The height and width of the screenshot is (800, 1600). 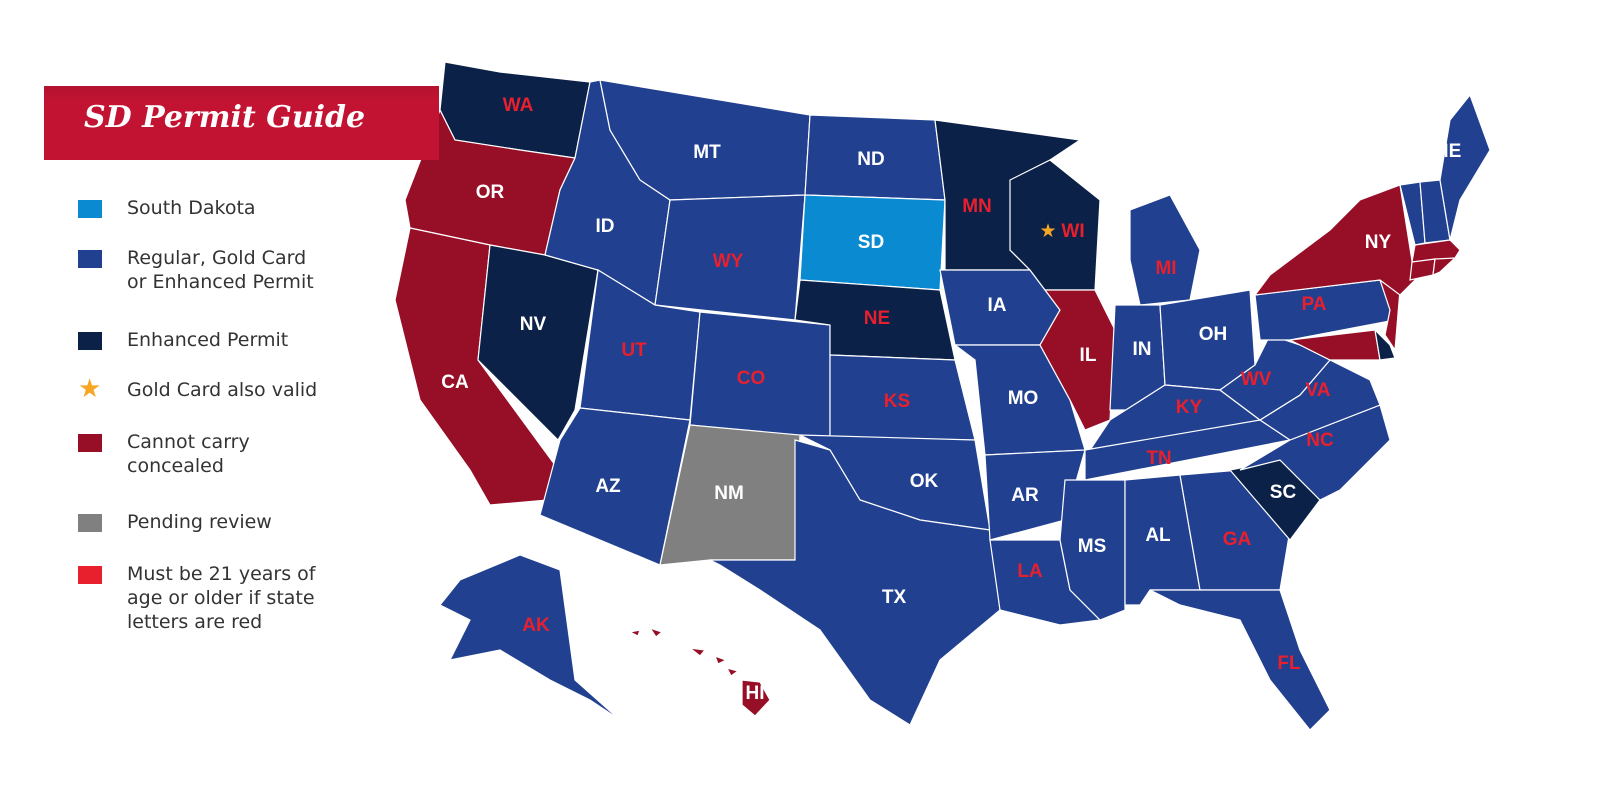 What do you see at coordinates (1422, 269) in the screenshot?
I see `state-ct` at bounding box center [1422, 269].